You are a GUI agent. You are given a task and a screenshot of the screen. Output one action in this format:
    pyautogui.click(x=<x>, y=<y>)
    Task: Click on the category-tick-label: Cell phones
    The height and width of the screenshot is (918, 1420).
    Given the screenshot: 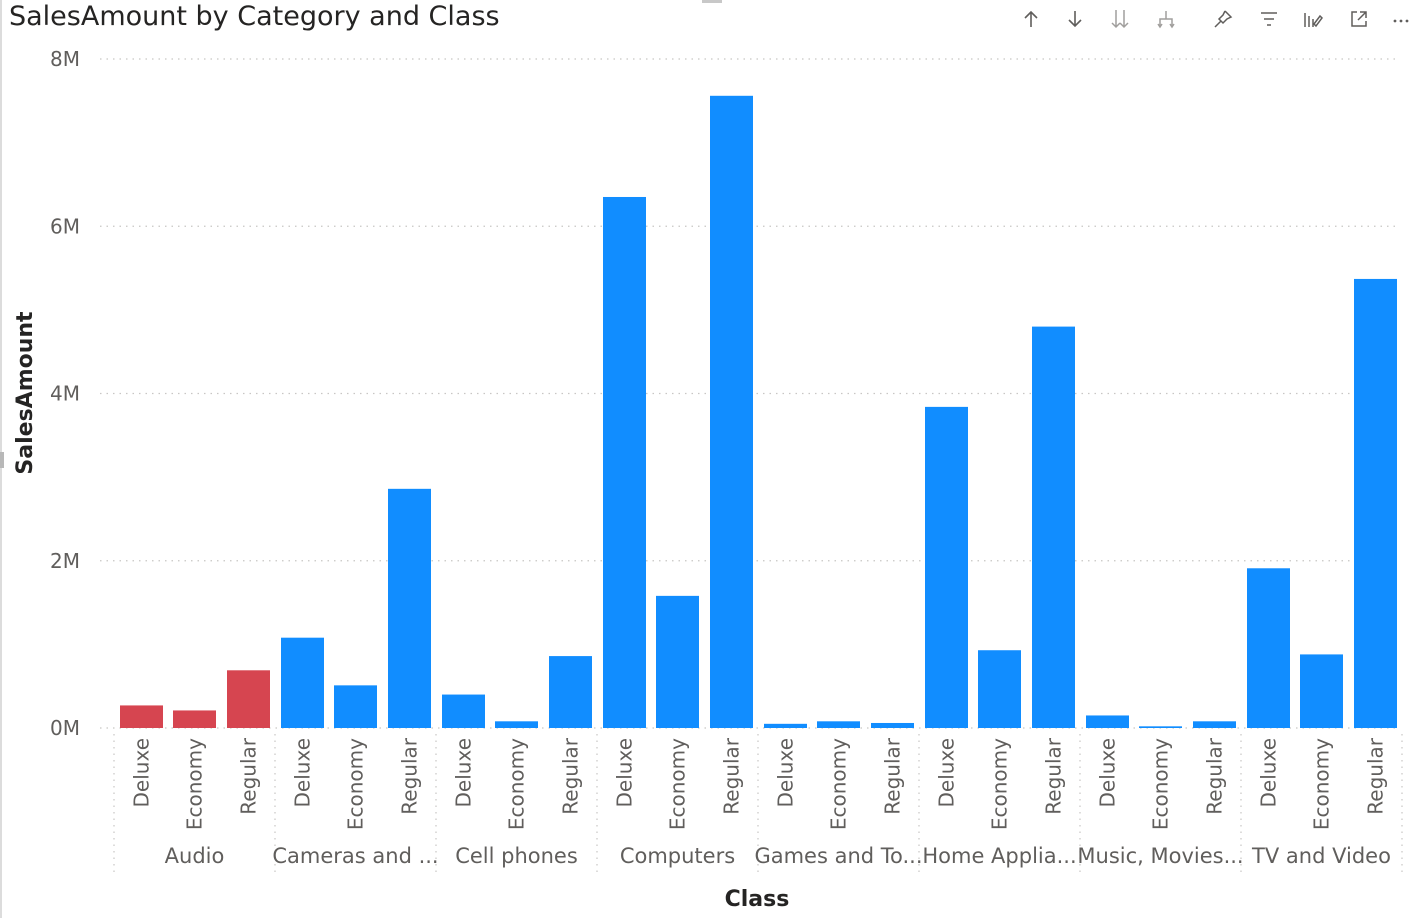 What is the action you would take?
    pyautogui.click(x=516, y=856)
    